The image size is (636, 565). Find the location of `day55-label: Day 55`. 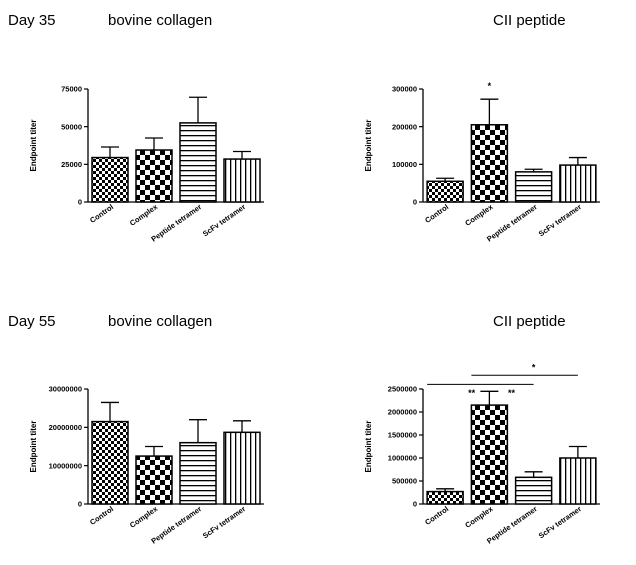

day55-label: Day 55 is located at coordinates (32, 321).